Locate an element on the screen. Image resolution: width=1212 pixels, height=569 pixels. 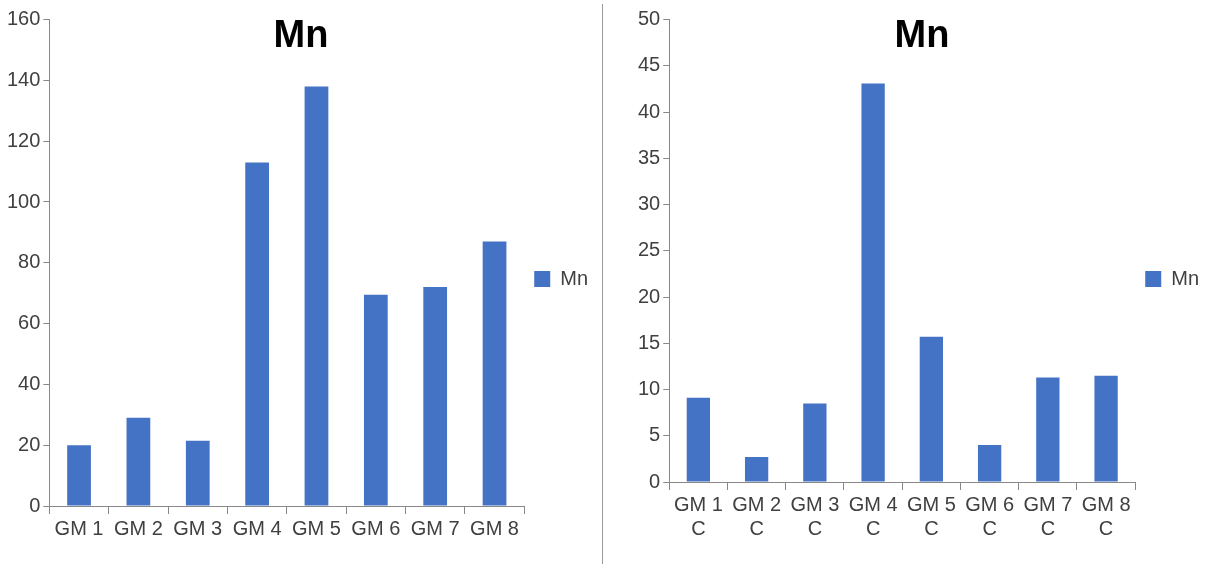
x-tick-label: GM 8 C is located at coordinates (1106, 515).